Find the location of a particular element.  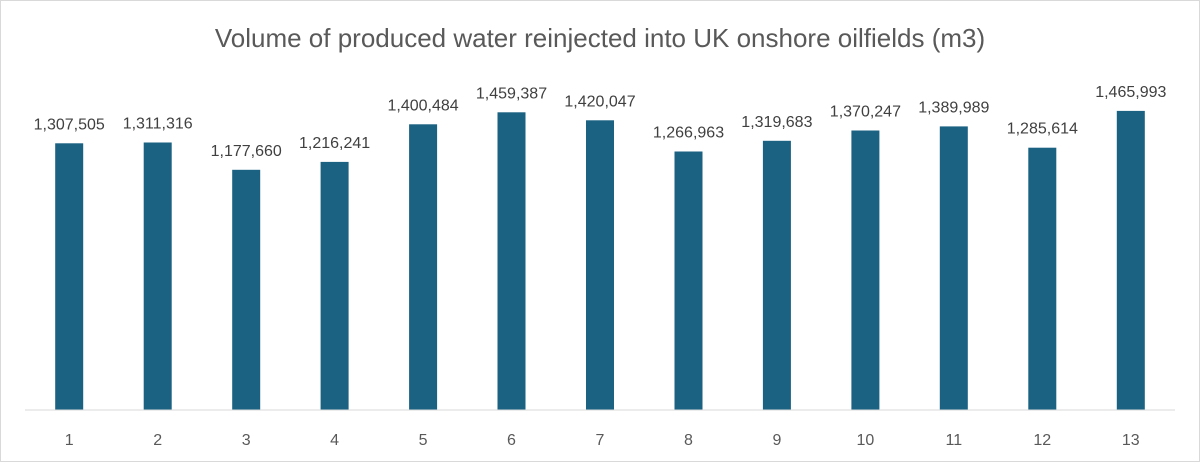

x-tick-label-7: 7 is located at coordinates (600, 440).